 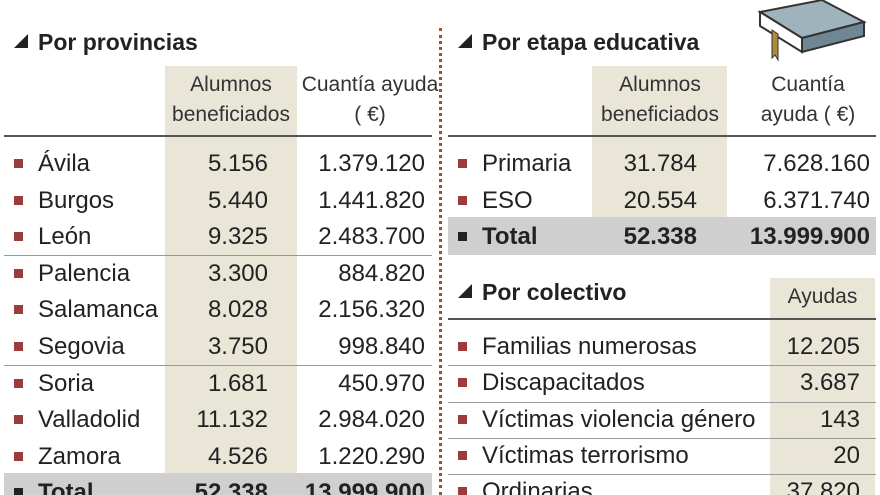 What do you see at coordinates (660, 163) in the screenshot?
I see `row-value: 31.784` at bounding box center [660, 163].